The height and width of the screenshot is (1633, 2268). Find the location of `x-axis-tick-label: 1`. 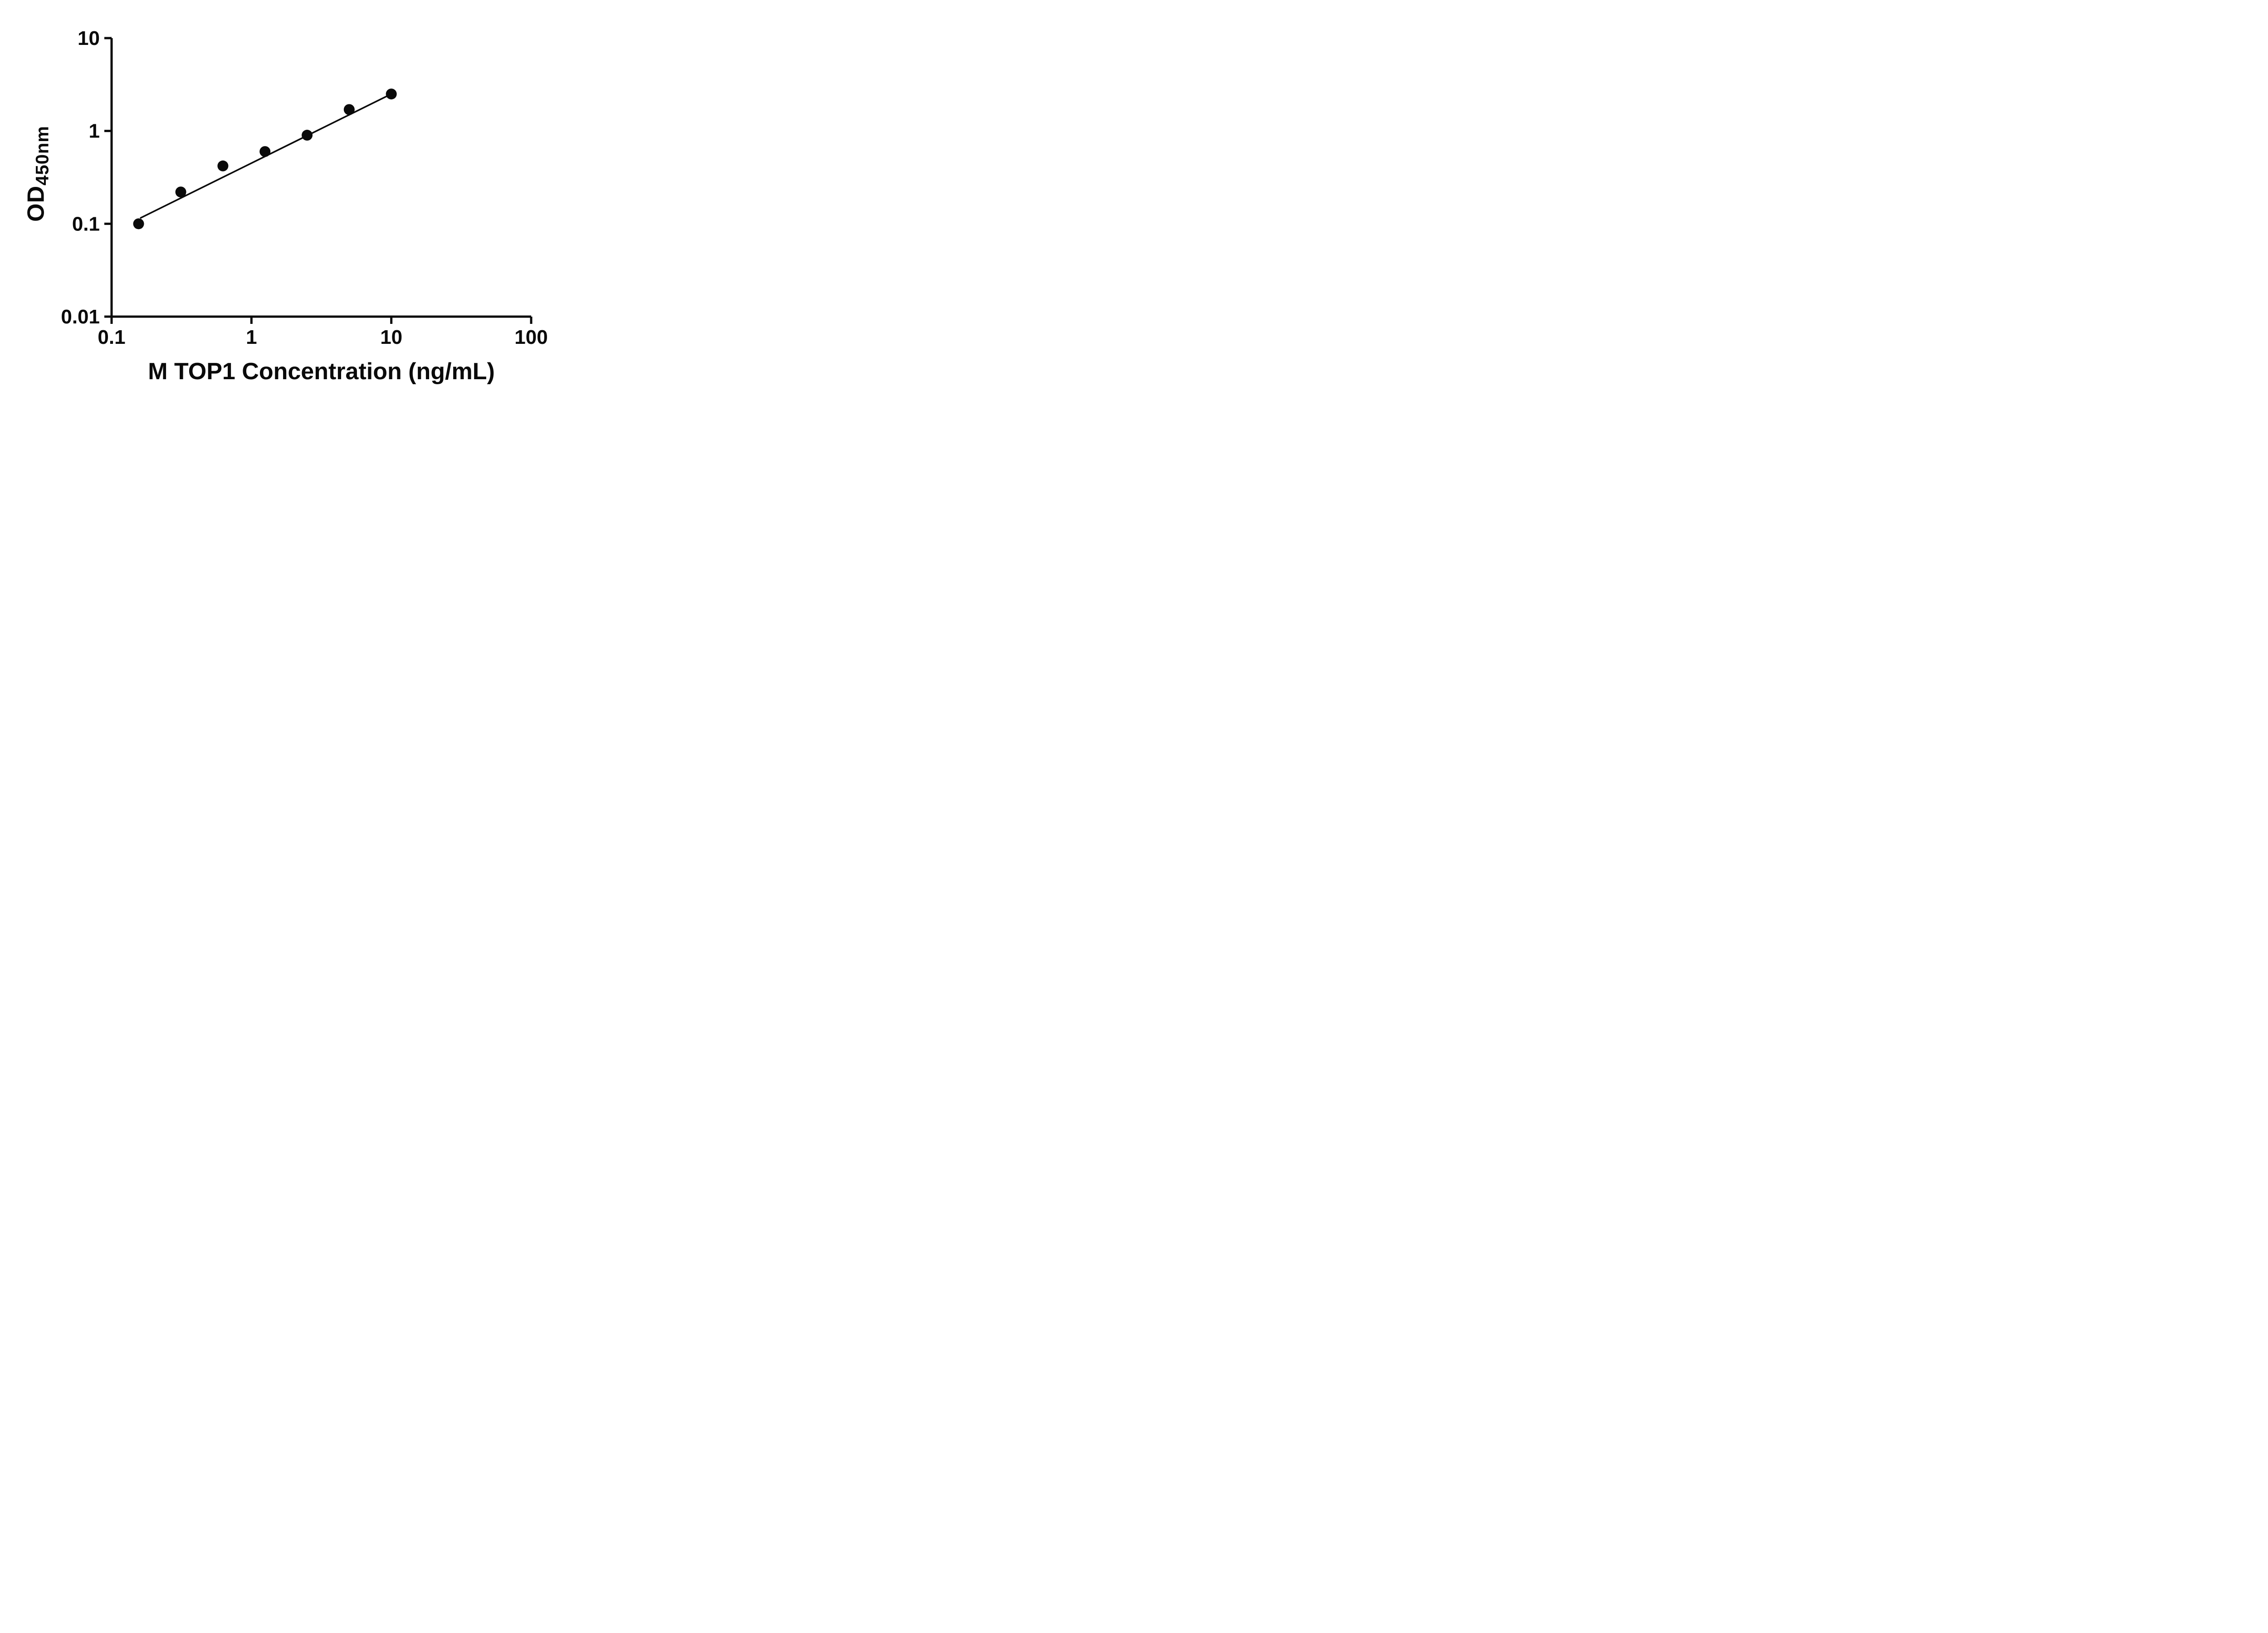

x-axis-tick-label: 1 is located at coordinates (252, 337).